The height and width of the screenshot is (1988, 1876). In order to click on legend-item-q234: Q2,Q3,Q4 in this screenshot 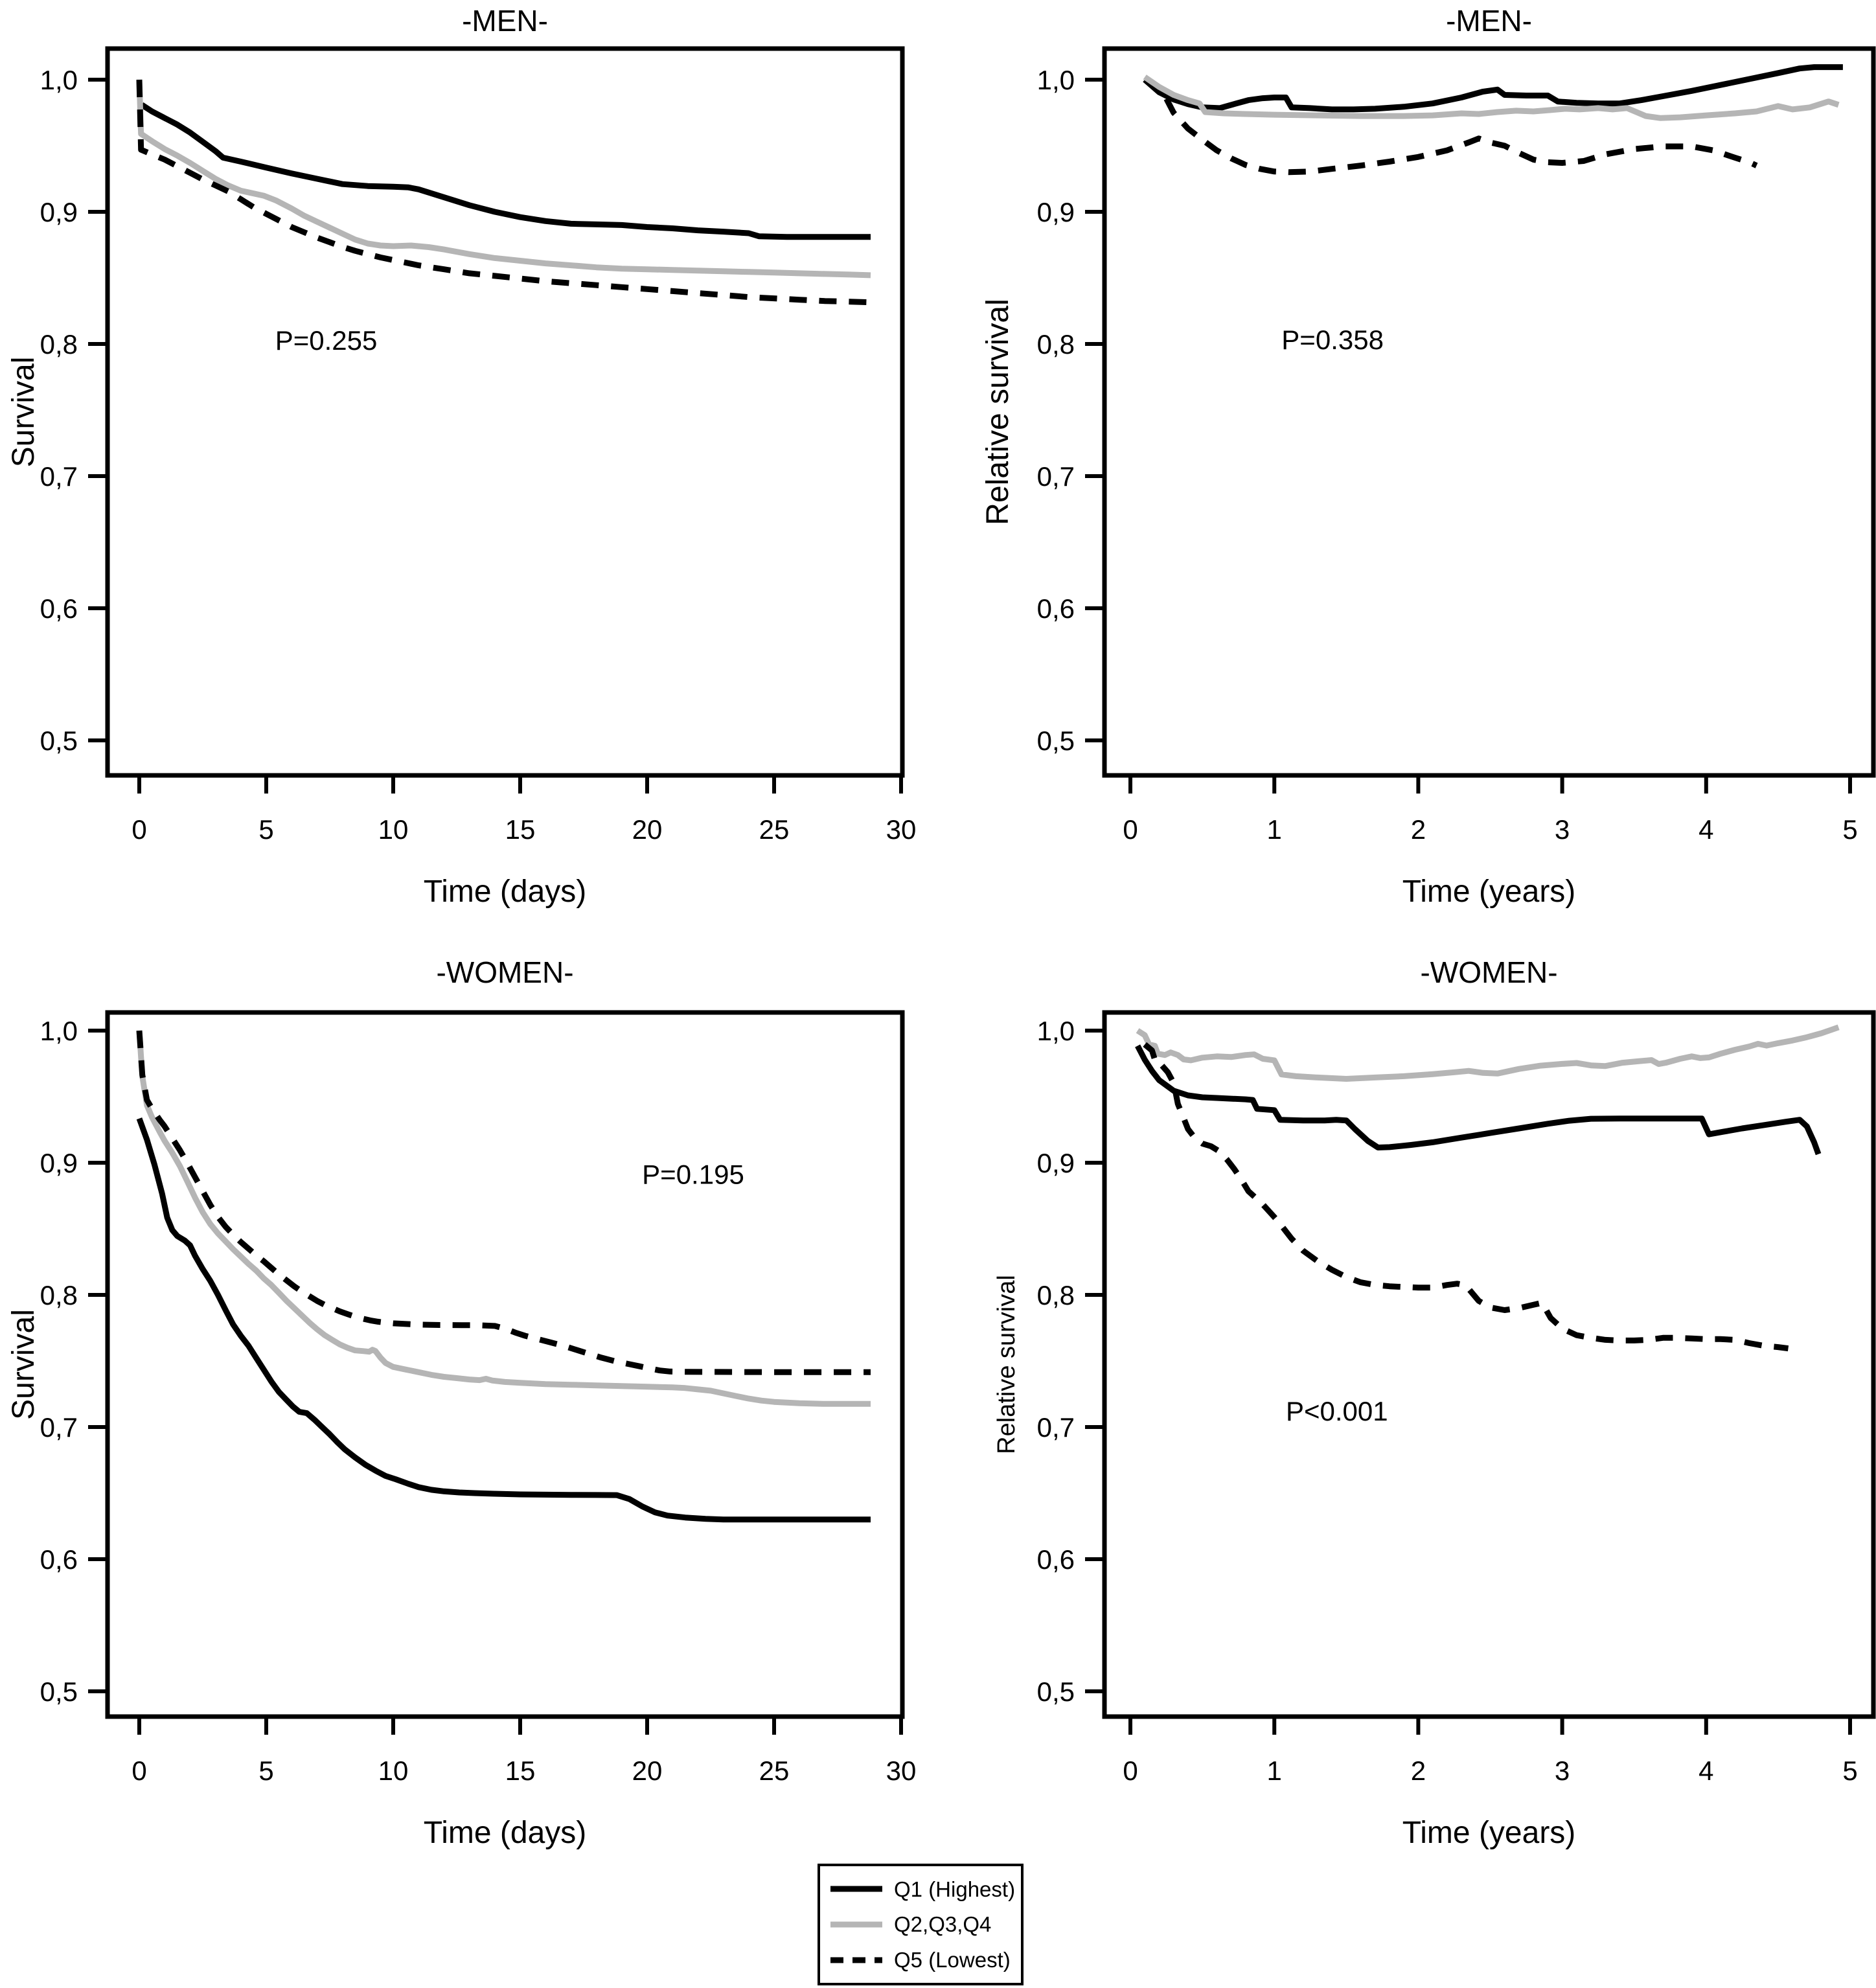, I will do `click(923, 1924)`.